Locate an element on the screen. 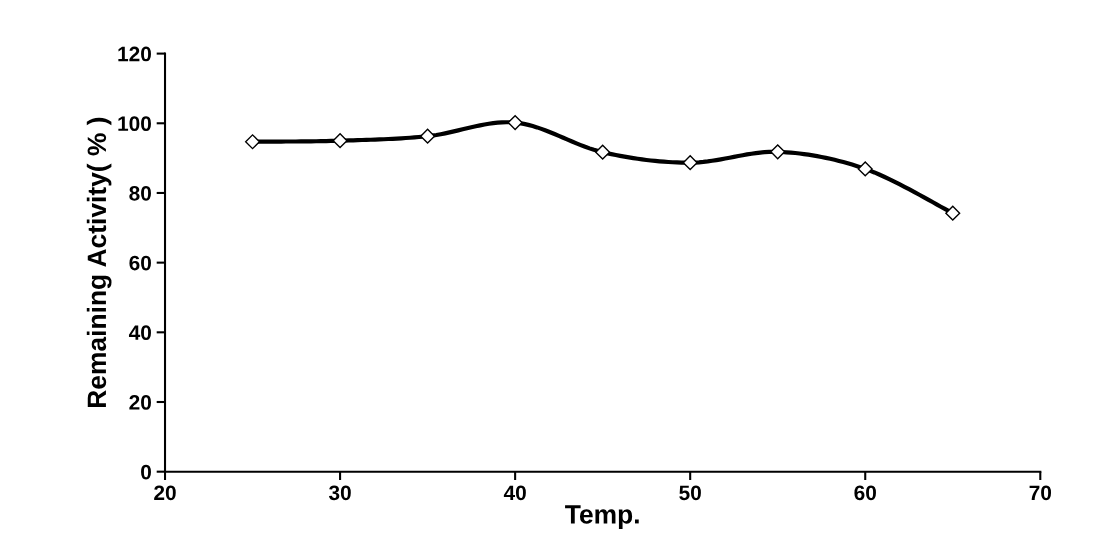  x-tick-label: 30 is located at coordinates (339, 493).